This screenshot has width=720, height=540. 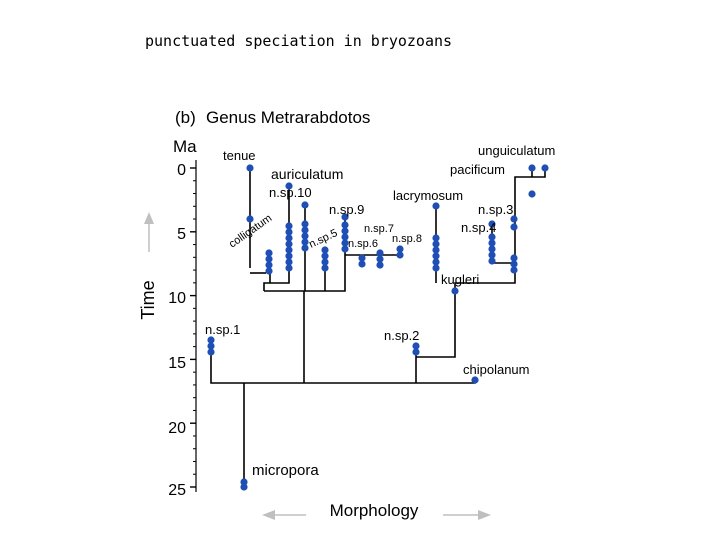 I want to click on species-label-kugleri: kugleri, so click(x=460, y=279).